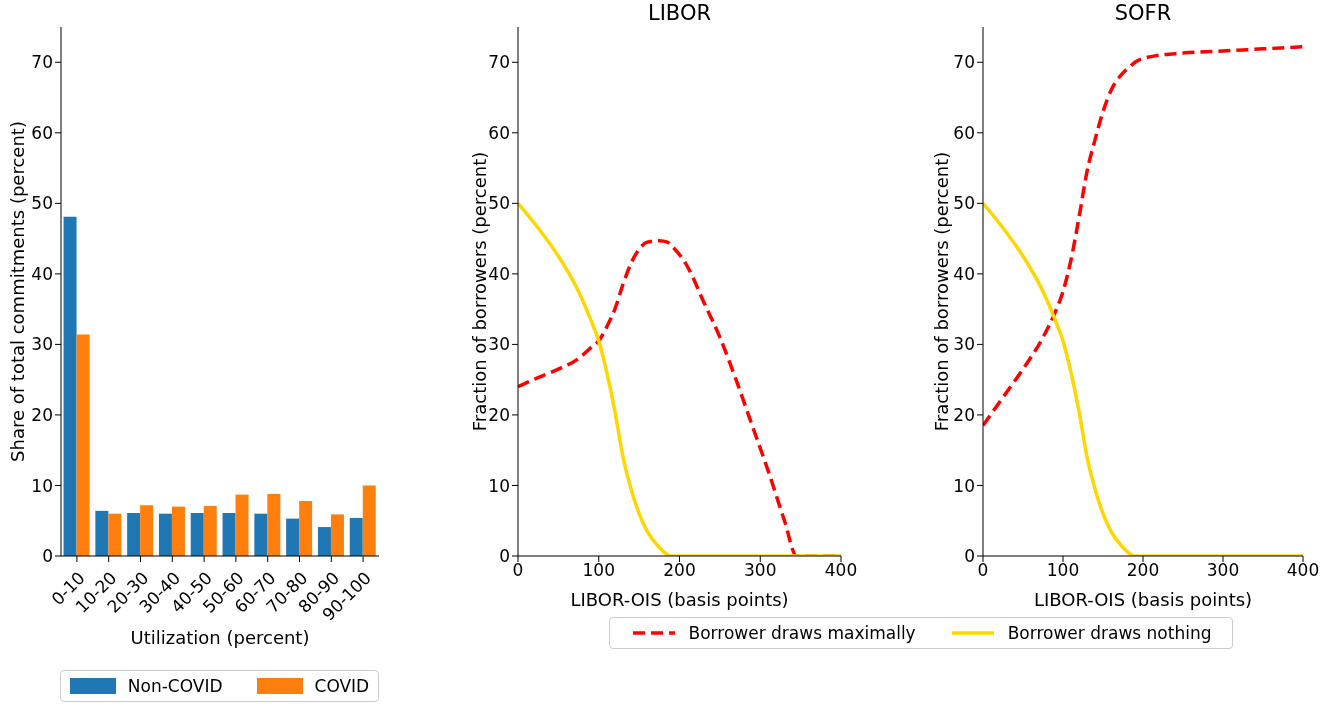 This screenshot has height=704, width=1338. What do you see at coordinates (1143, 13) in the screenshot?
I see `chart-title: SOFR` at bounding box center [1143, 13].